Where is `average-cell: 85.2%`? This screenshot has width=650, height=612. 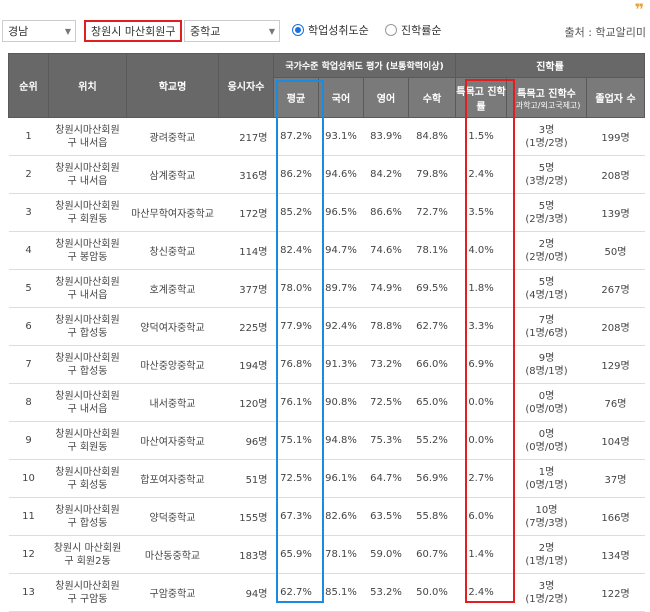
average-cell: 85.2% is located at coordinates (296, 212).